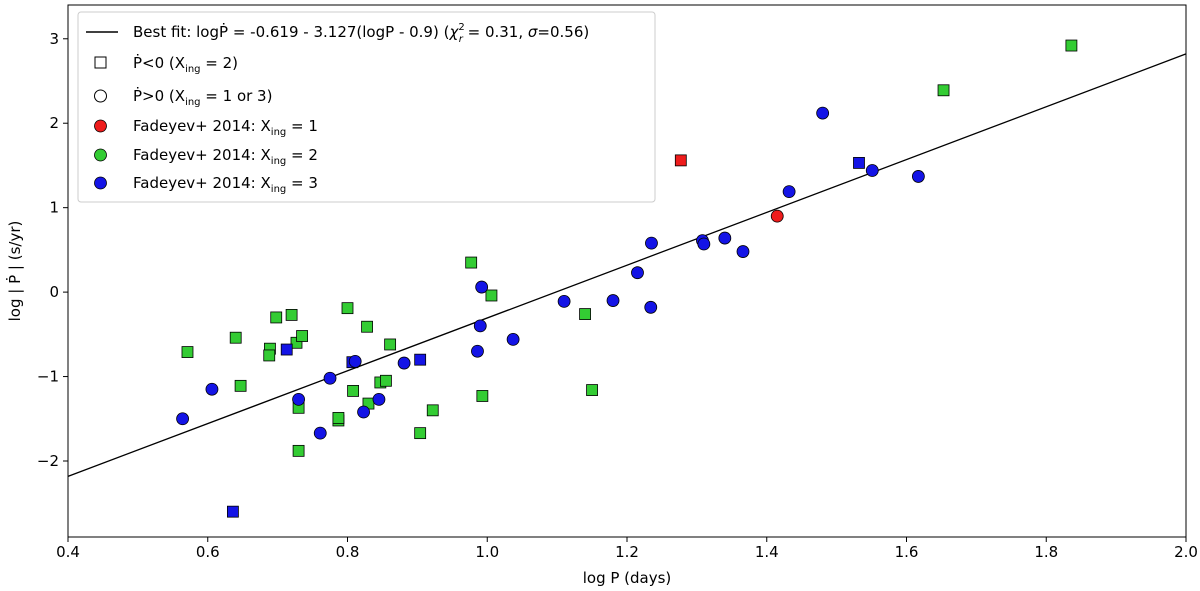 This screenshot has height=591, width=1200. What do you see at coordinates (487, 552) in the screenshot?
I see `x-tick-label: 1.0` at bounding box center [487, 552].